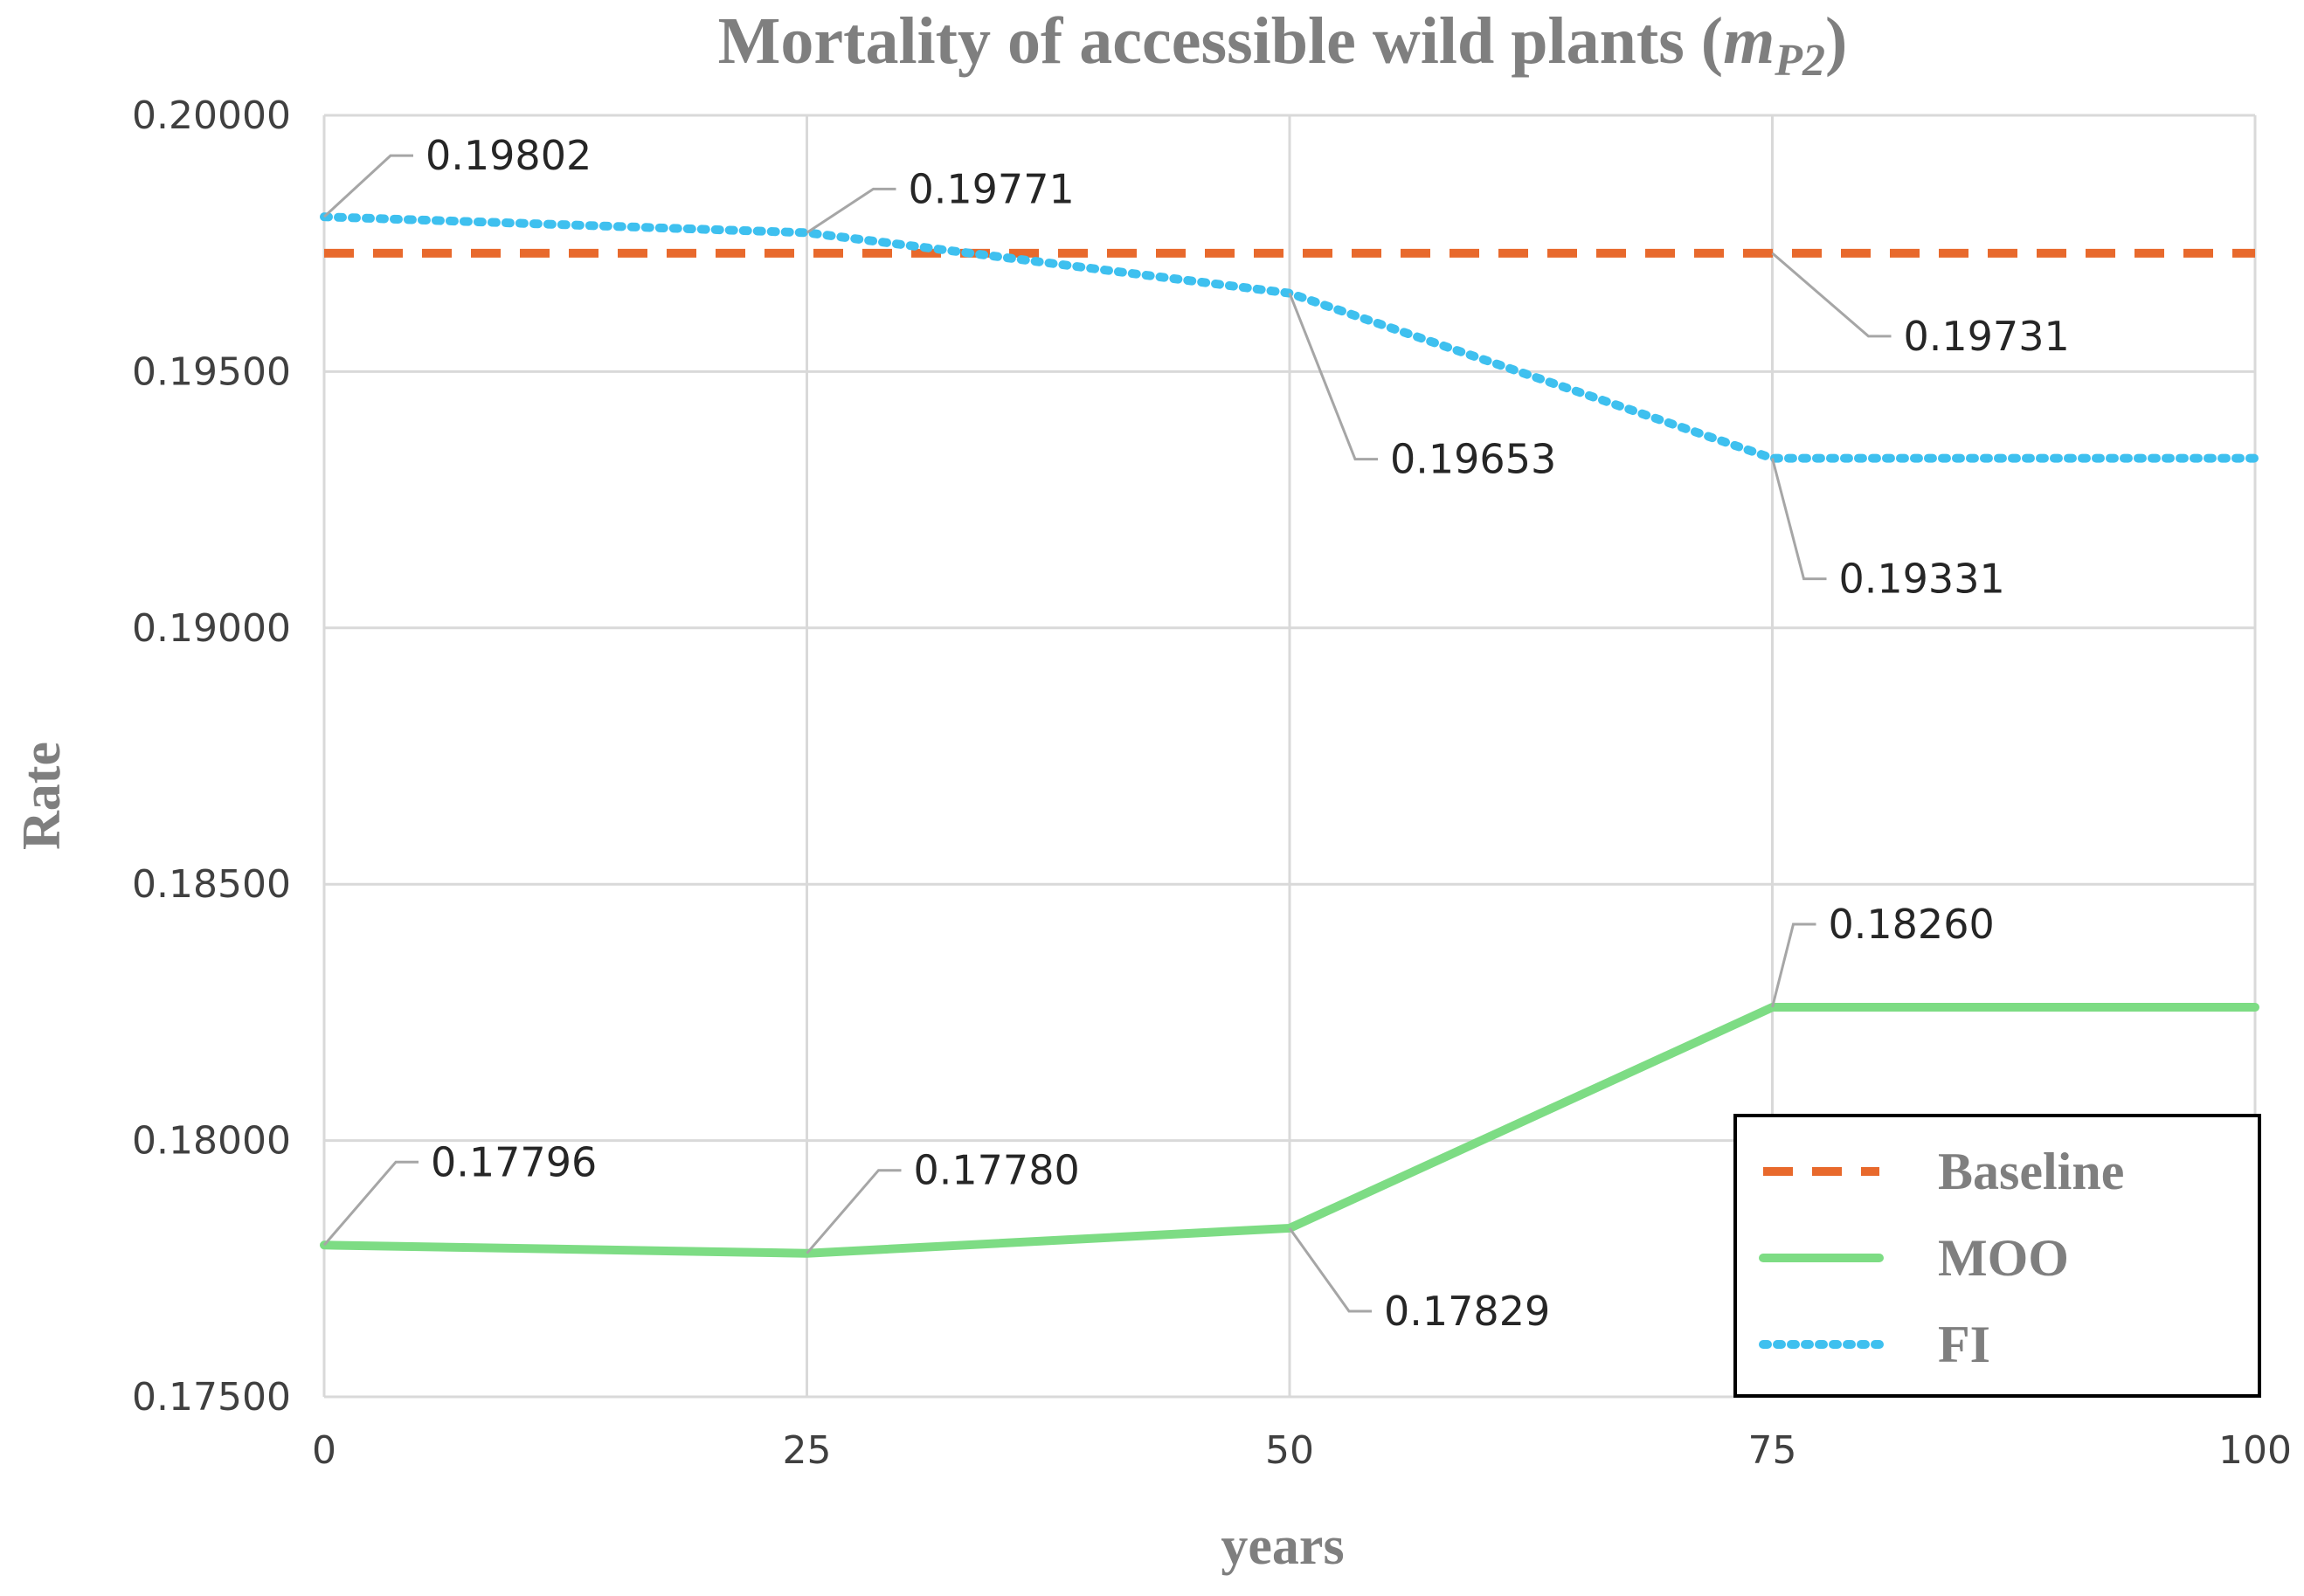 This screenshot has width=2304, height=1596. Describe the element at coordinates (514, 1161) in the screenshot. I see `data-label: 0.17796` at that location.